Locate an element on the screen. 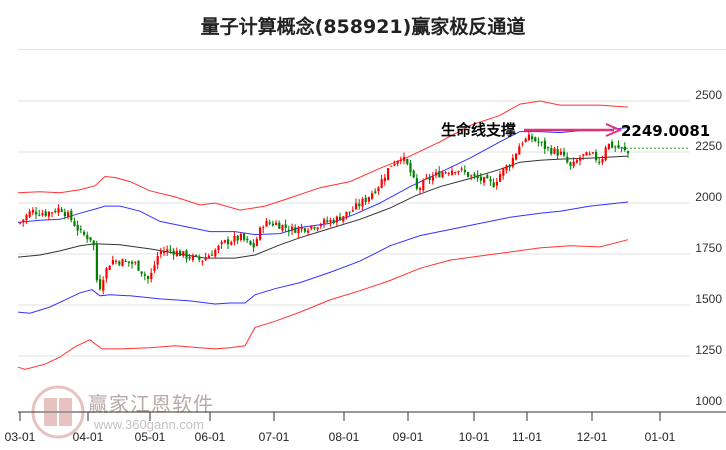 Image resolution: width=726 pixels, height=450 pixels. y-tick-label: 2500 is located at coordinates (708, 95).